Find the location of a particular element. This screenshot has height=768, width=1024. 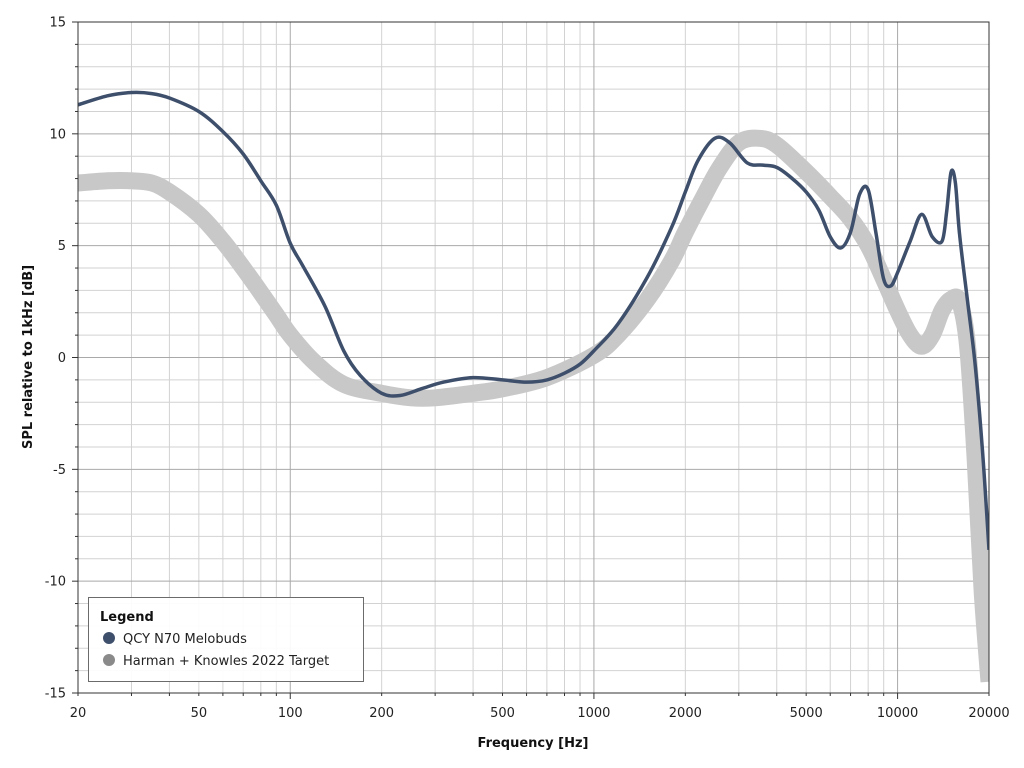

x-tick-label: 500 is located at coordinates (502, 713).